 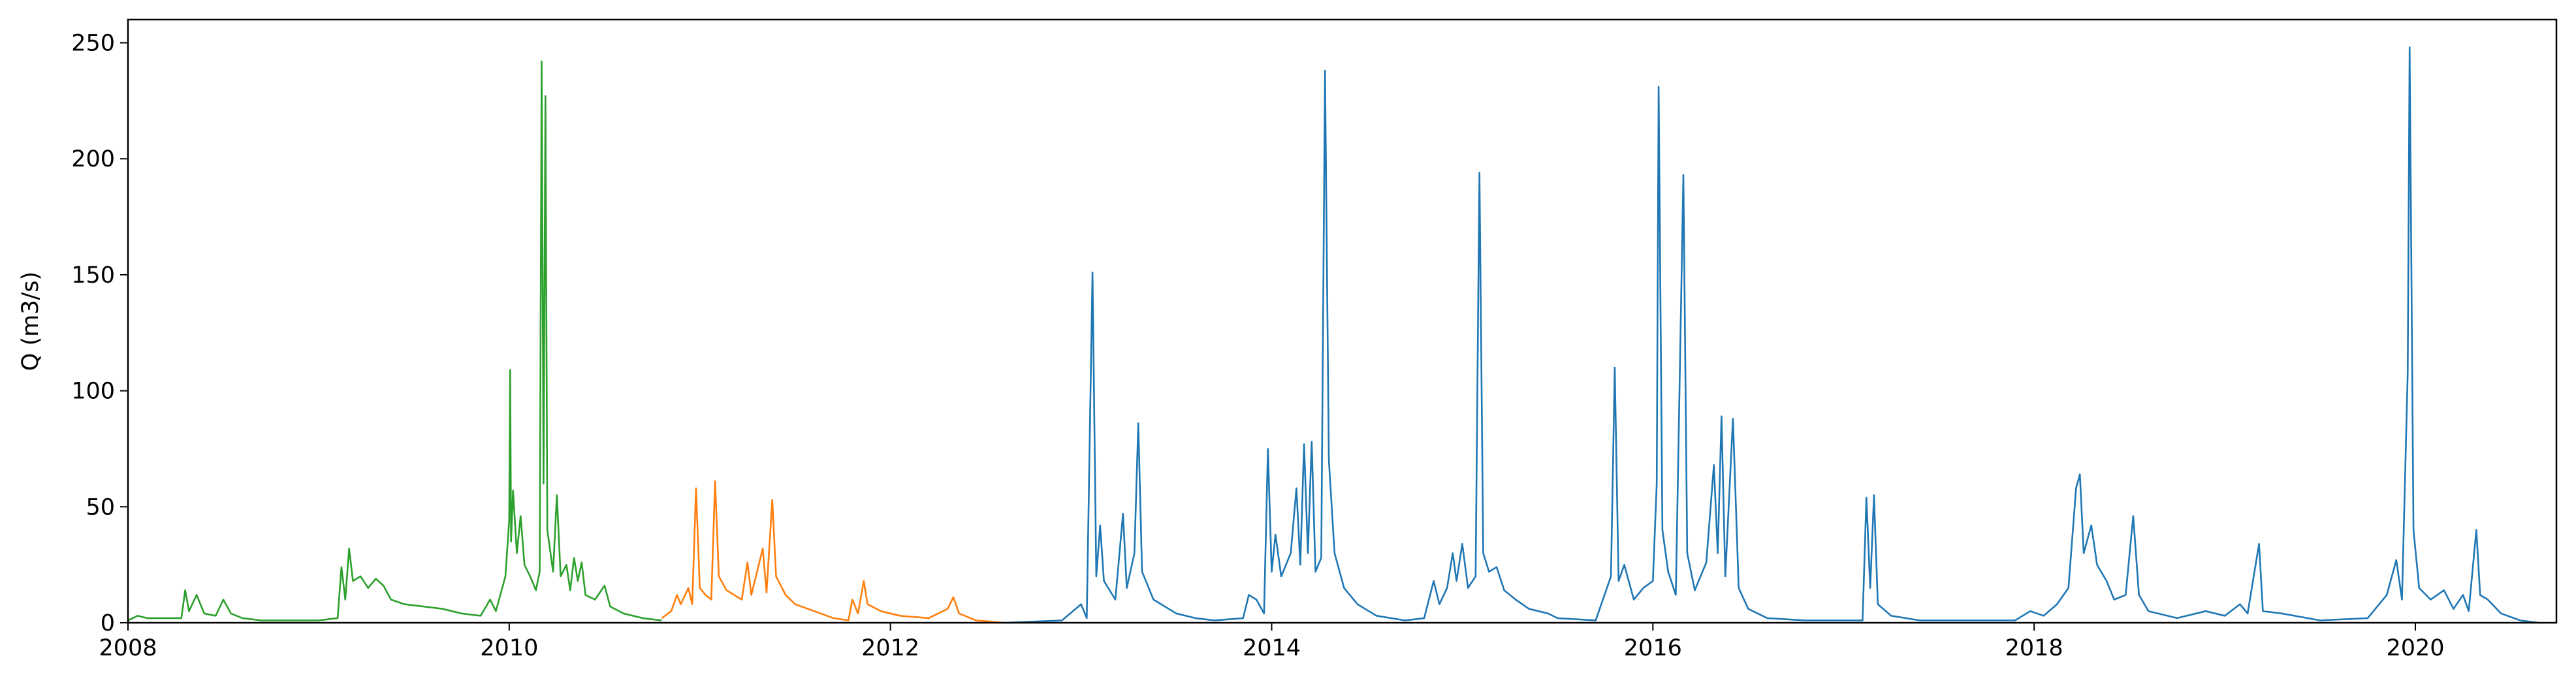 I want to click on y-tick-label: 100, so click(x=93, y=392).